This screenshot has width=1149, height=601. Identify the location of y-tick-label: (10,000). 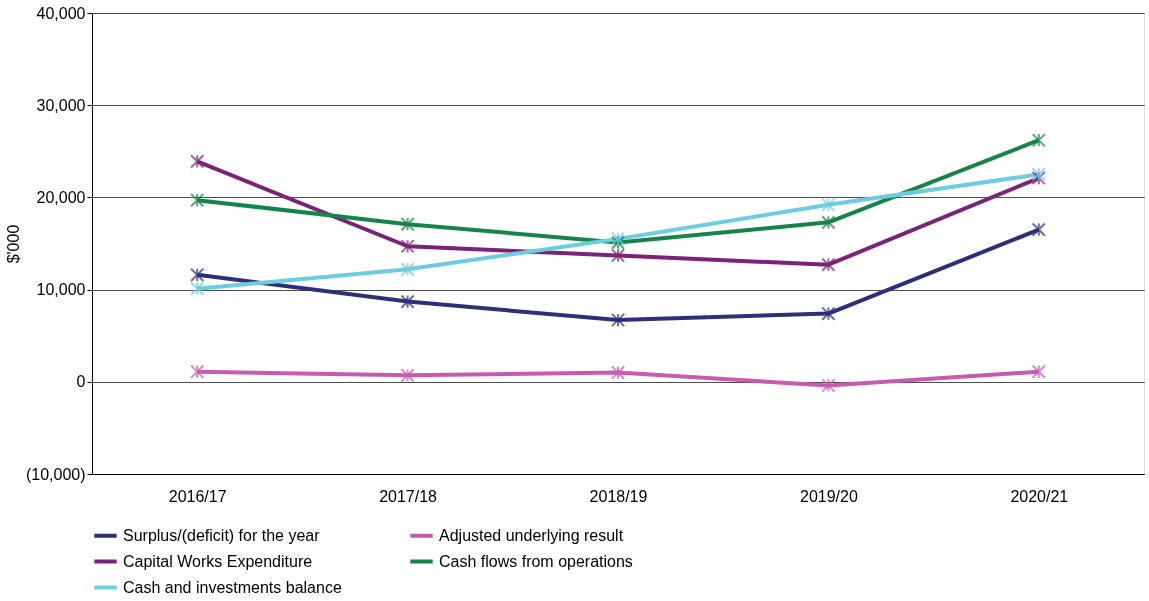
(55, 474).